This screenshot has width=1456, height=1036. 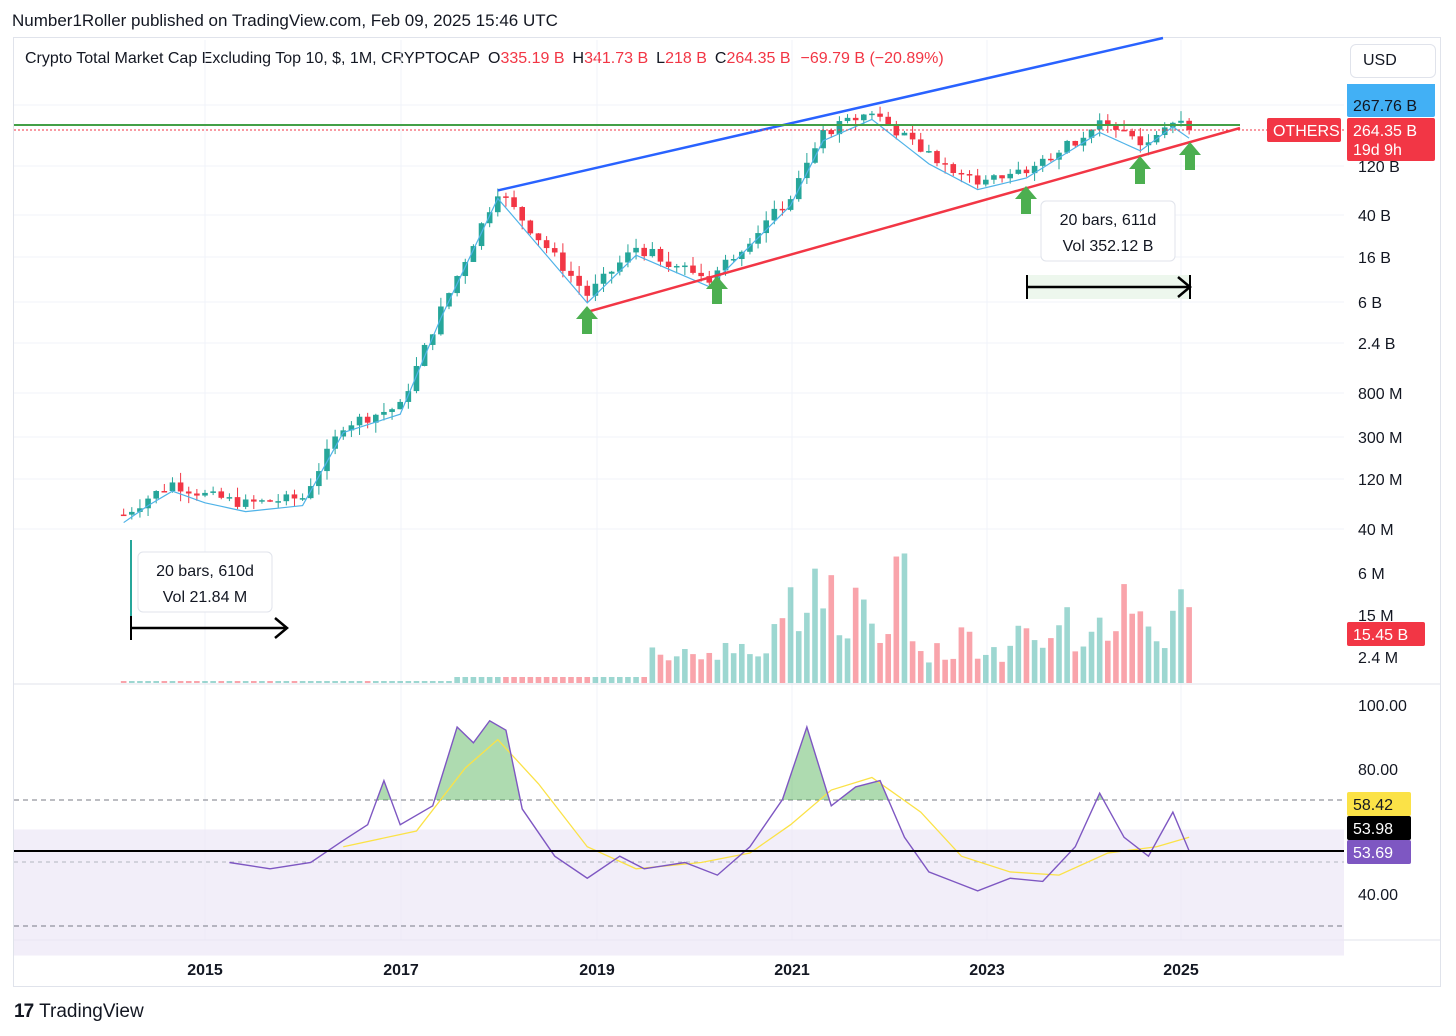 I want to click on volume-tick-label: 15 M, so click(x=1376, y=616).